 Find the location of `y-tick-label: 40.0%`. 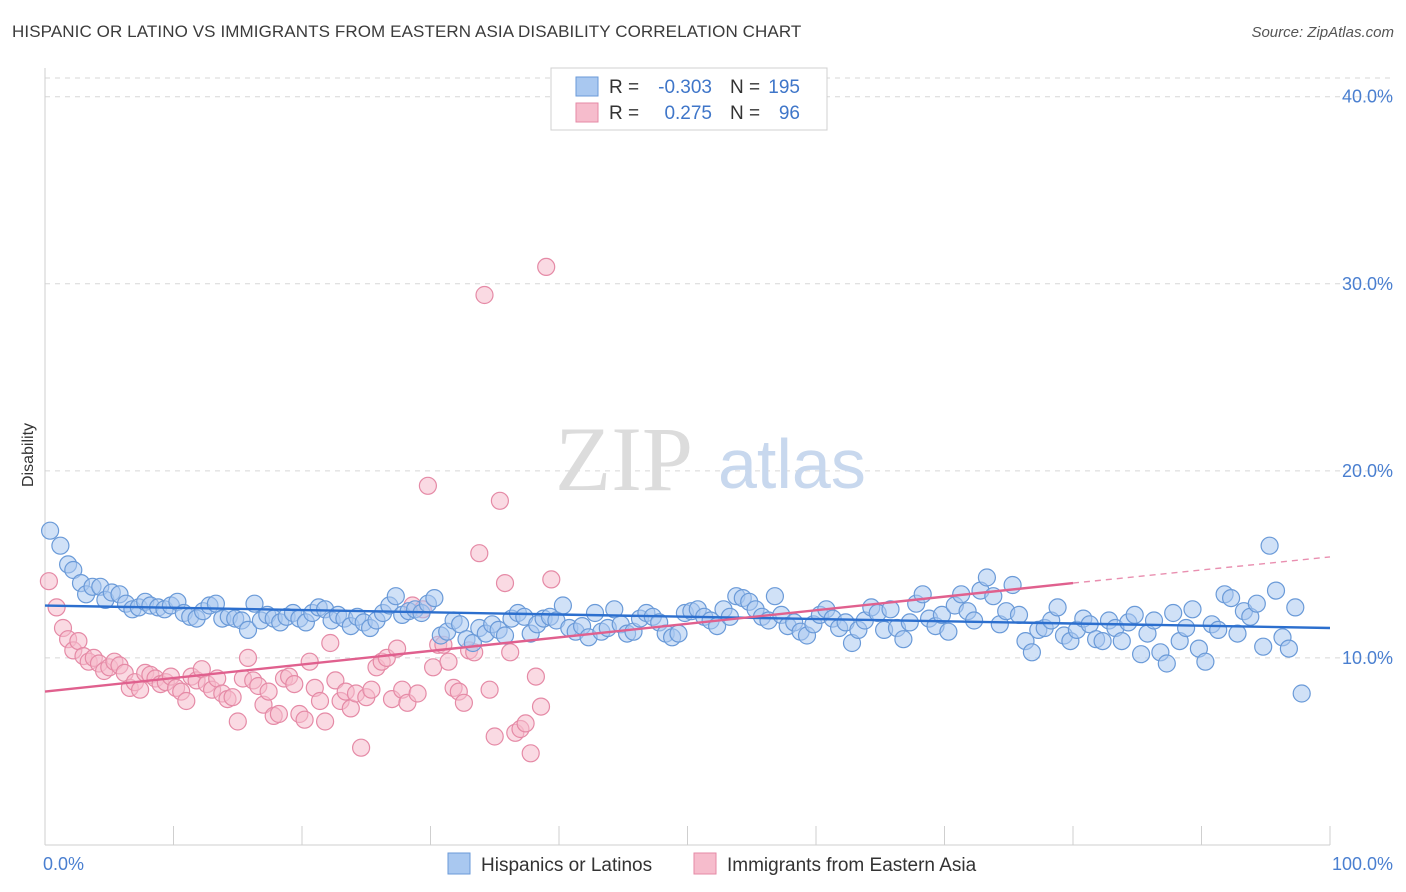

y-tick-label: 40.0% is located at coordinates (1367, 97).